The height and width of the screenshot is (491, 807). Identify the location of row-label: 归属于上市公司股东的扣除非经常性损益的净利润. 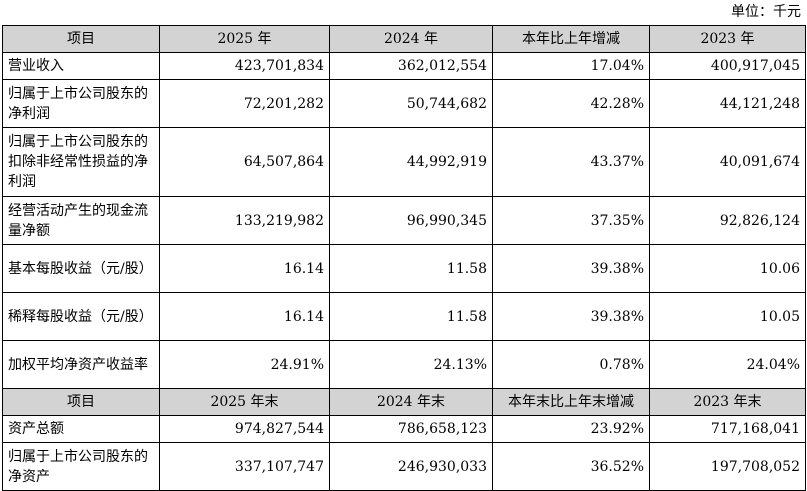
(81, 162).